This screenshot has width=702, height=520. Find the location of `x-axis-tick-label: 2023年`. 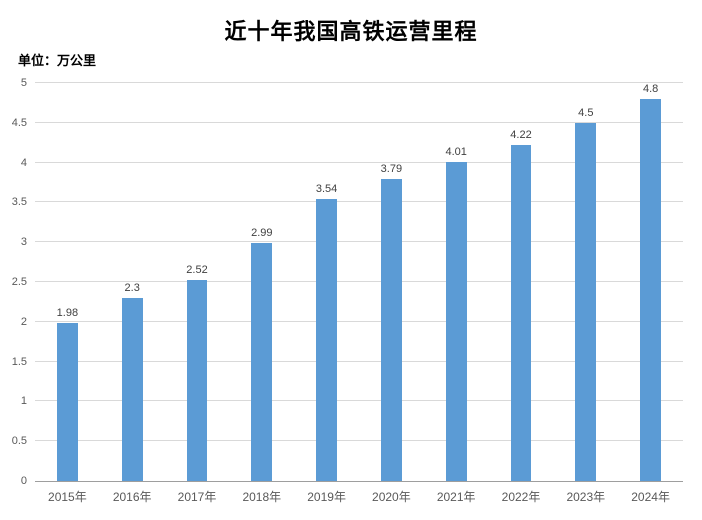

x-axis-tick-label: 2023年 is located at coordinates (586, 497).